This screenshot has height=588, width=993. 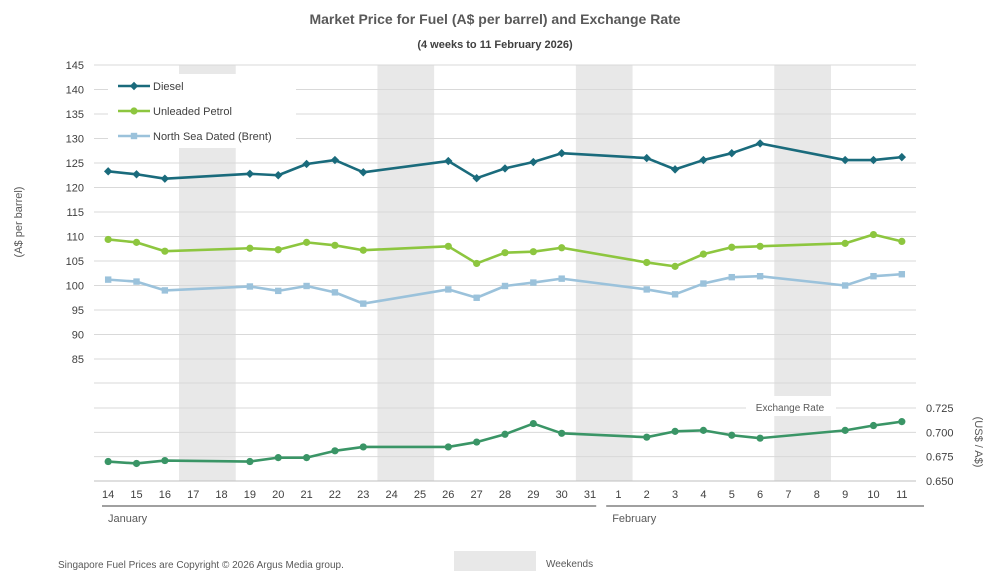 I want to click on y-tick-label: 85, so click(x=78, y=360).